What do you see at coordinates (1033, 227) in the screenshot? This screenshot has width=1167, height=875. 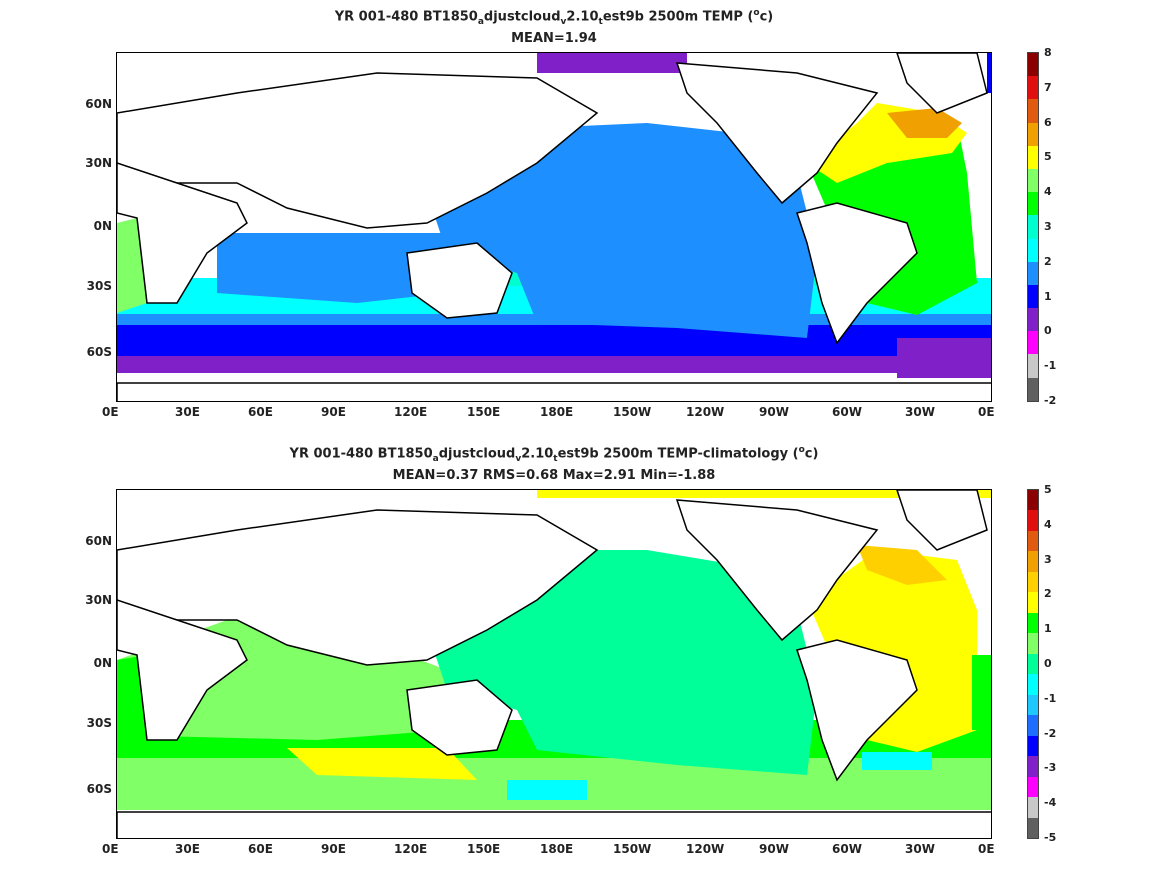 I see `top-colorbar` at bounding box center [1033, 227].